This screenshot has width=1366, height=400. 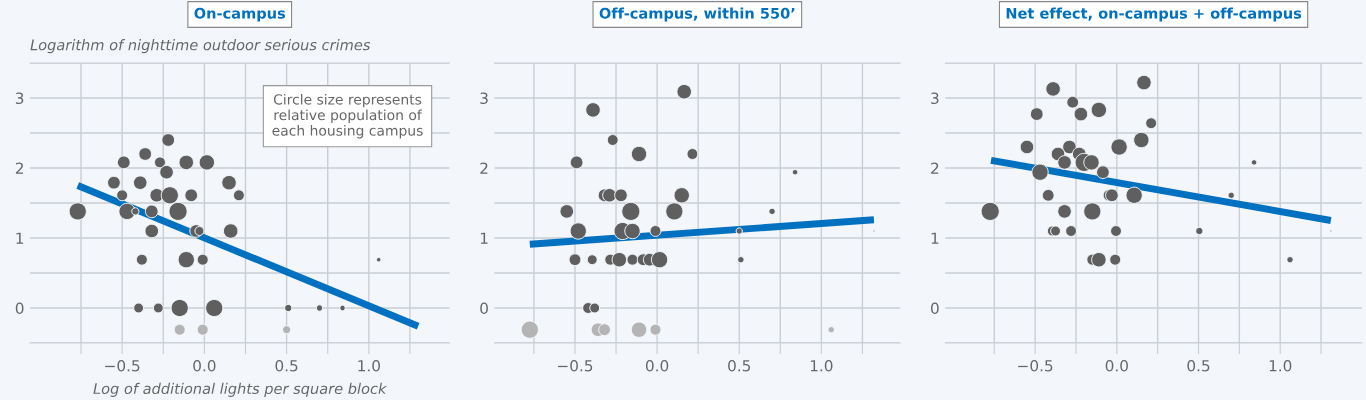 I want to click on chart-title: On-campus, so click(x=240, y=14).